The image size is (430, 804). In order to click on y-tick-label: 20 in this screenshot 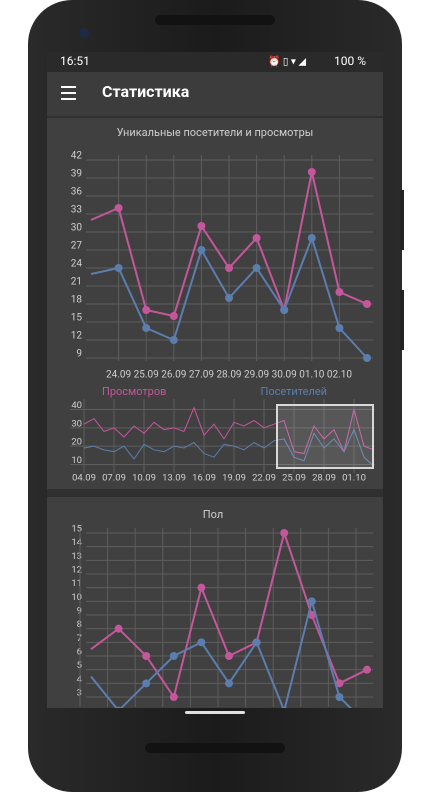, I will do `click(76, 442)`.